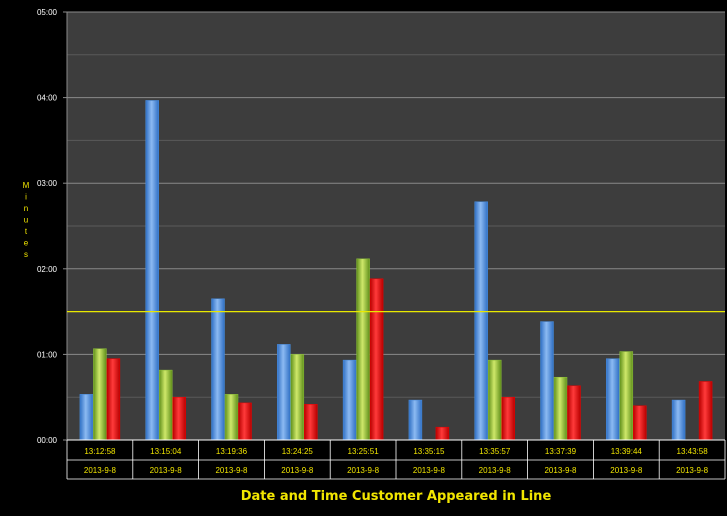  What do you see at coordinates (26, 254) in the screenshot?
I see `y-axis-label-letter: s` at bounding box center [26, 254].